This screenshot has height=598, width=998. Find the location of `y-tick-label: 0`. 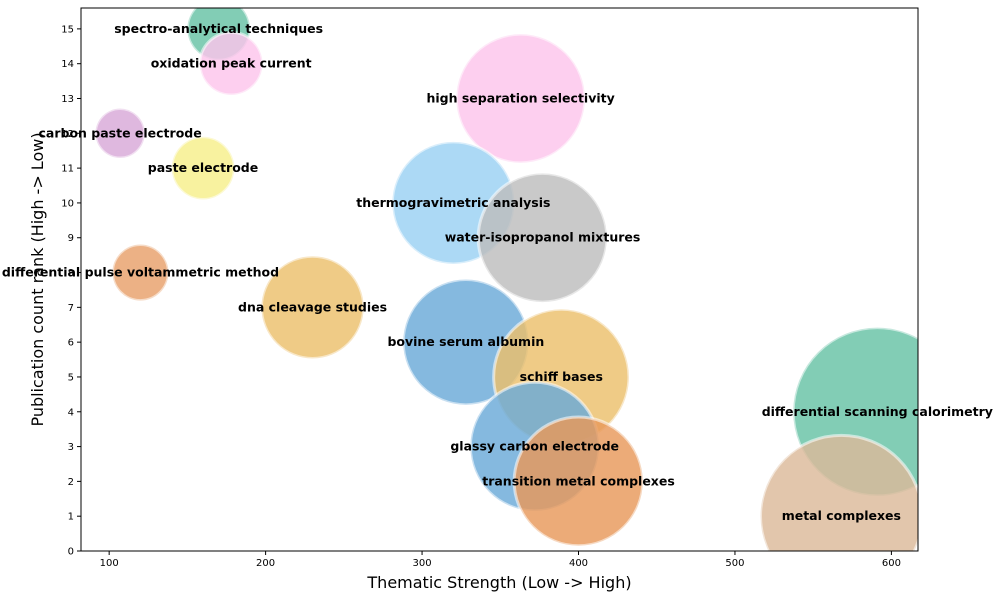

y-tick-label: 0 is located at coordinates (71, 552).